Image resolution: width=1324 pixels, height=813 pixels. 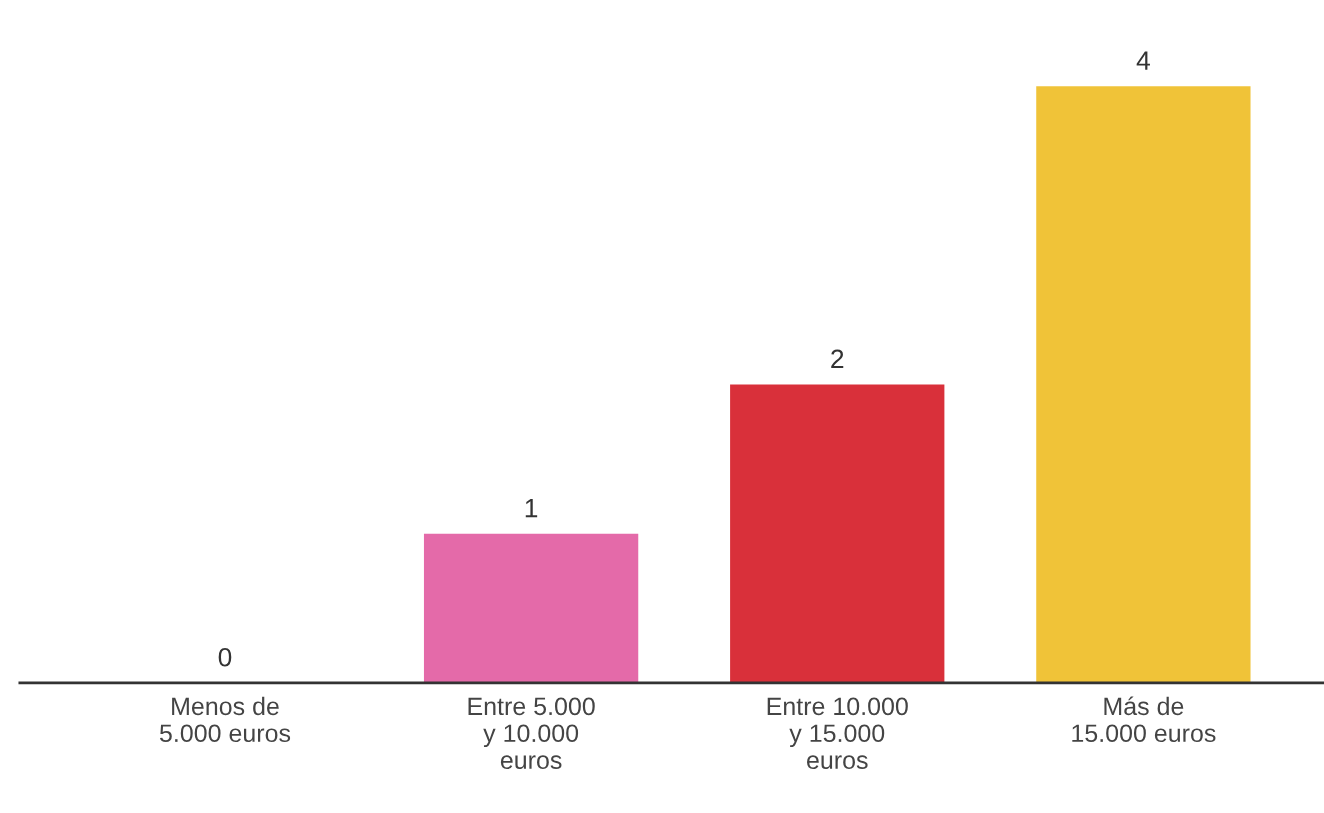 I want to click on x-tick-label: Más de 15.000 euros, so click(x=1144, y=719).